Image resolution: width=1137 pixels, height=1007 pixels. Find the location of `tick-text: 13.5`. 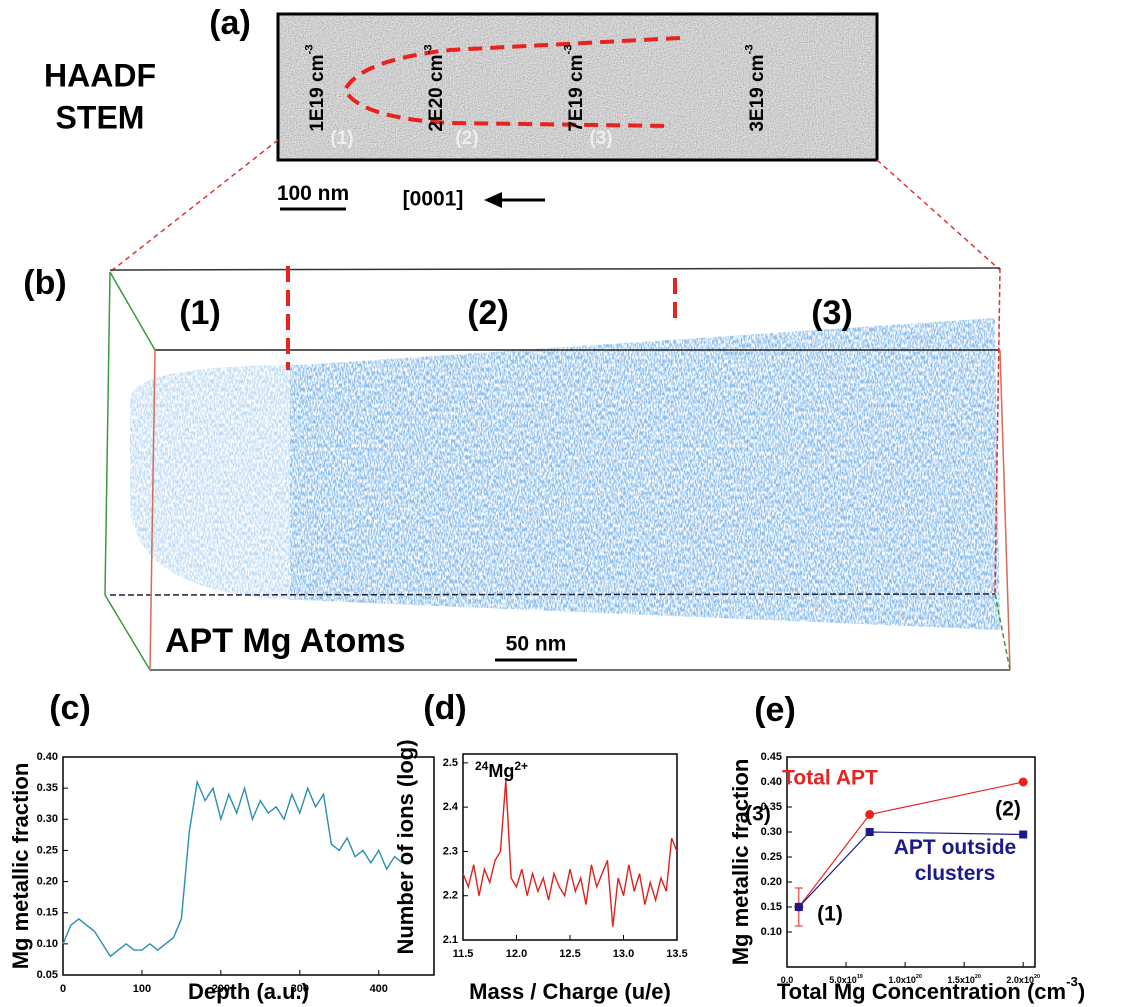

tick-text: 13.5 is located at coordinates (676, 954).